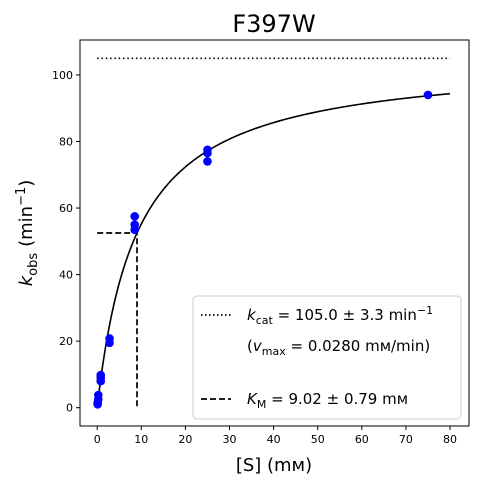 This screenshot has width=477, height=484. I want to click on legend-km-k: K, so click(252, 399).